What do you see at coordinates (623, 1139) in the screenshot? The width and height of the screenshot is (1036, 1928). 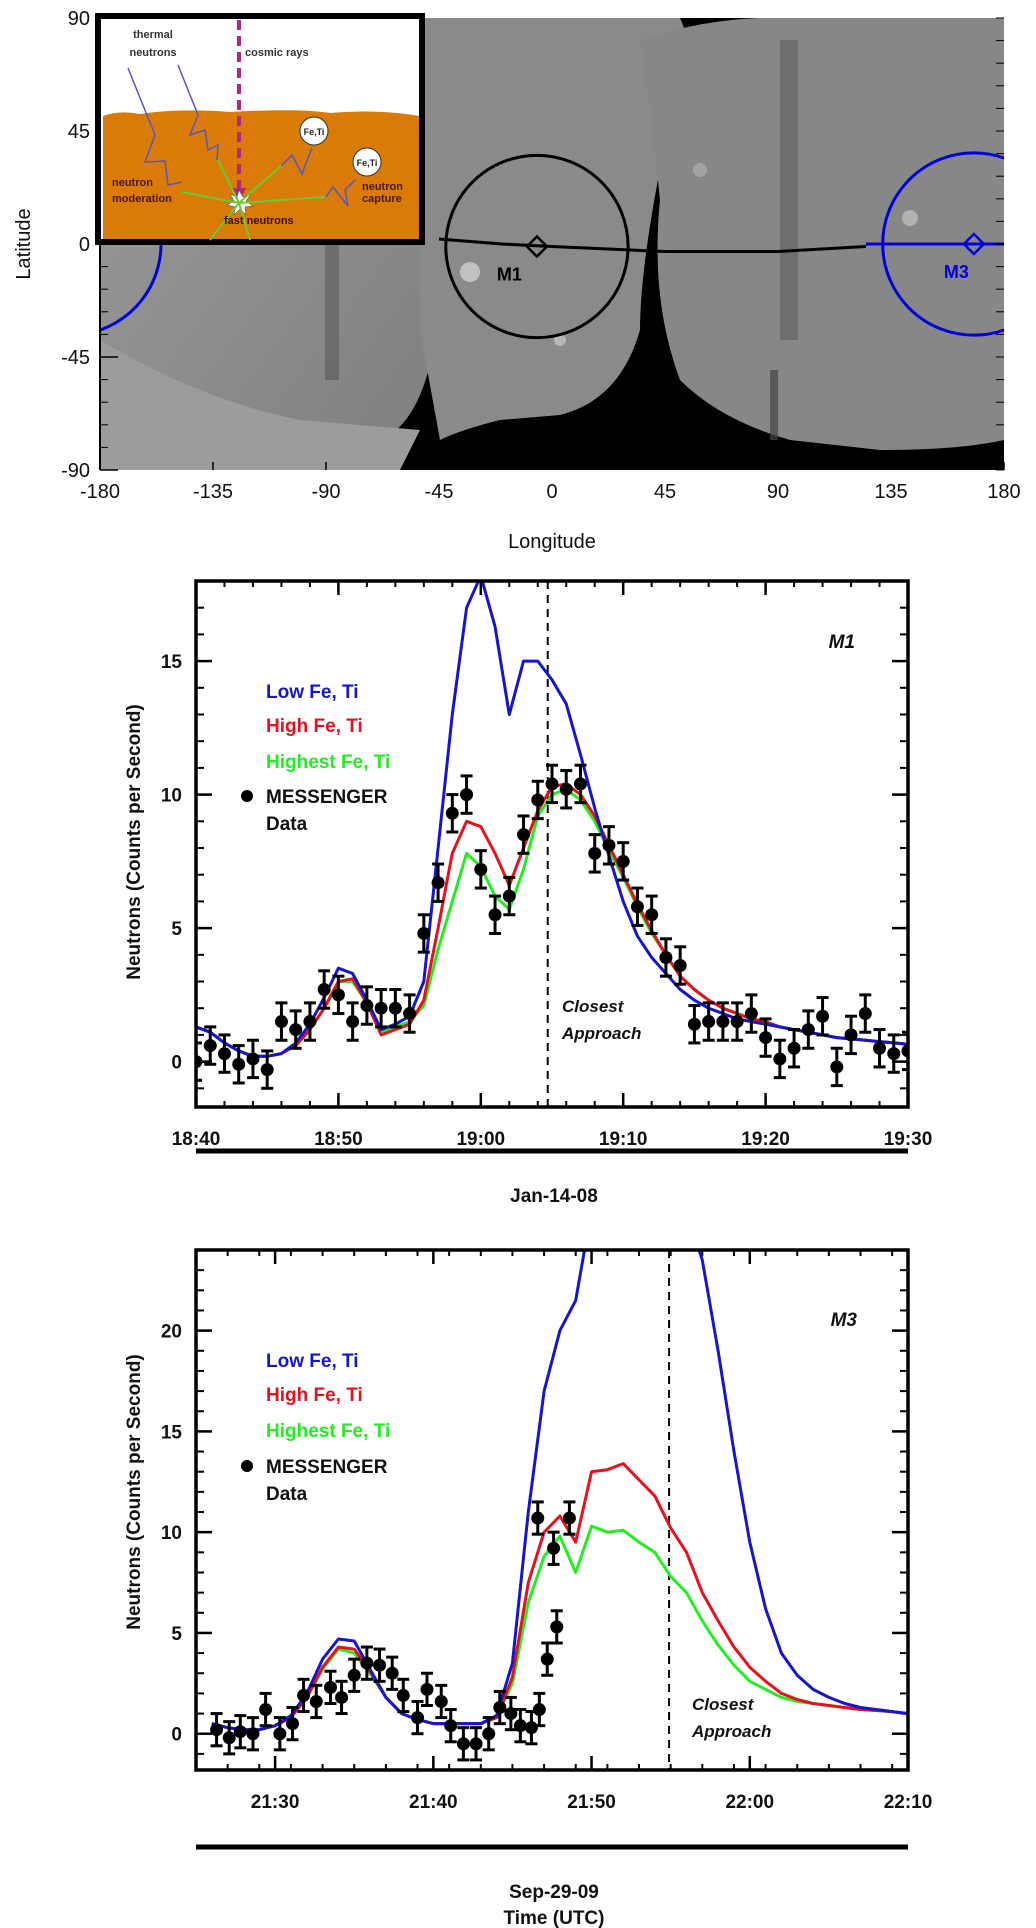 I see `m1-x-tick-label: 19:10` at bounding box center [623, 1139].